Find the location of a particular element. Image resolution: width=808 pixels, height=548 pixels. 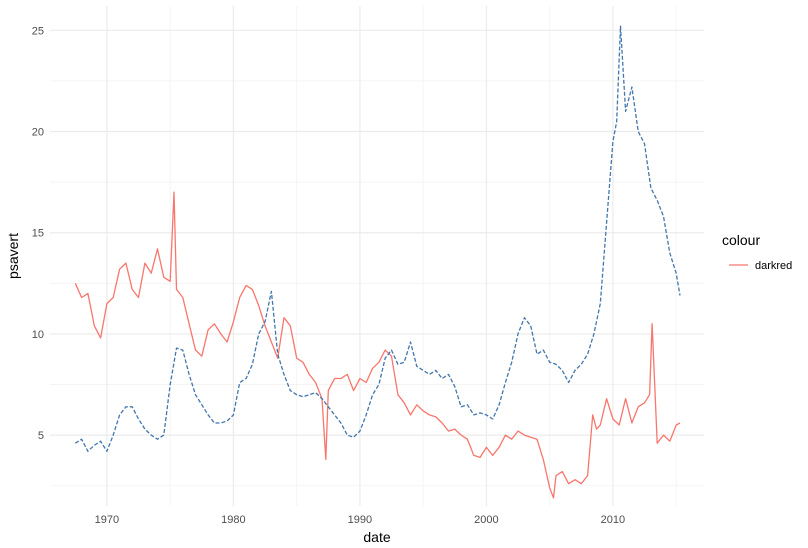

y-tick-label: 15 is located at coordinates (38, 234).